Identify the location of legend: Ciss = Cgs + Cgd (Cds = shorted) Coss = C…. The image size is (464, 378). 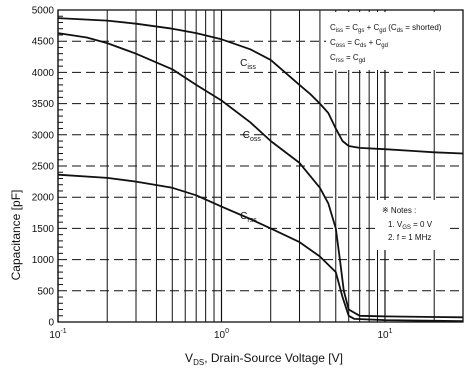
(393, 41).